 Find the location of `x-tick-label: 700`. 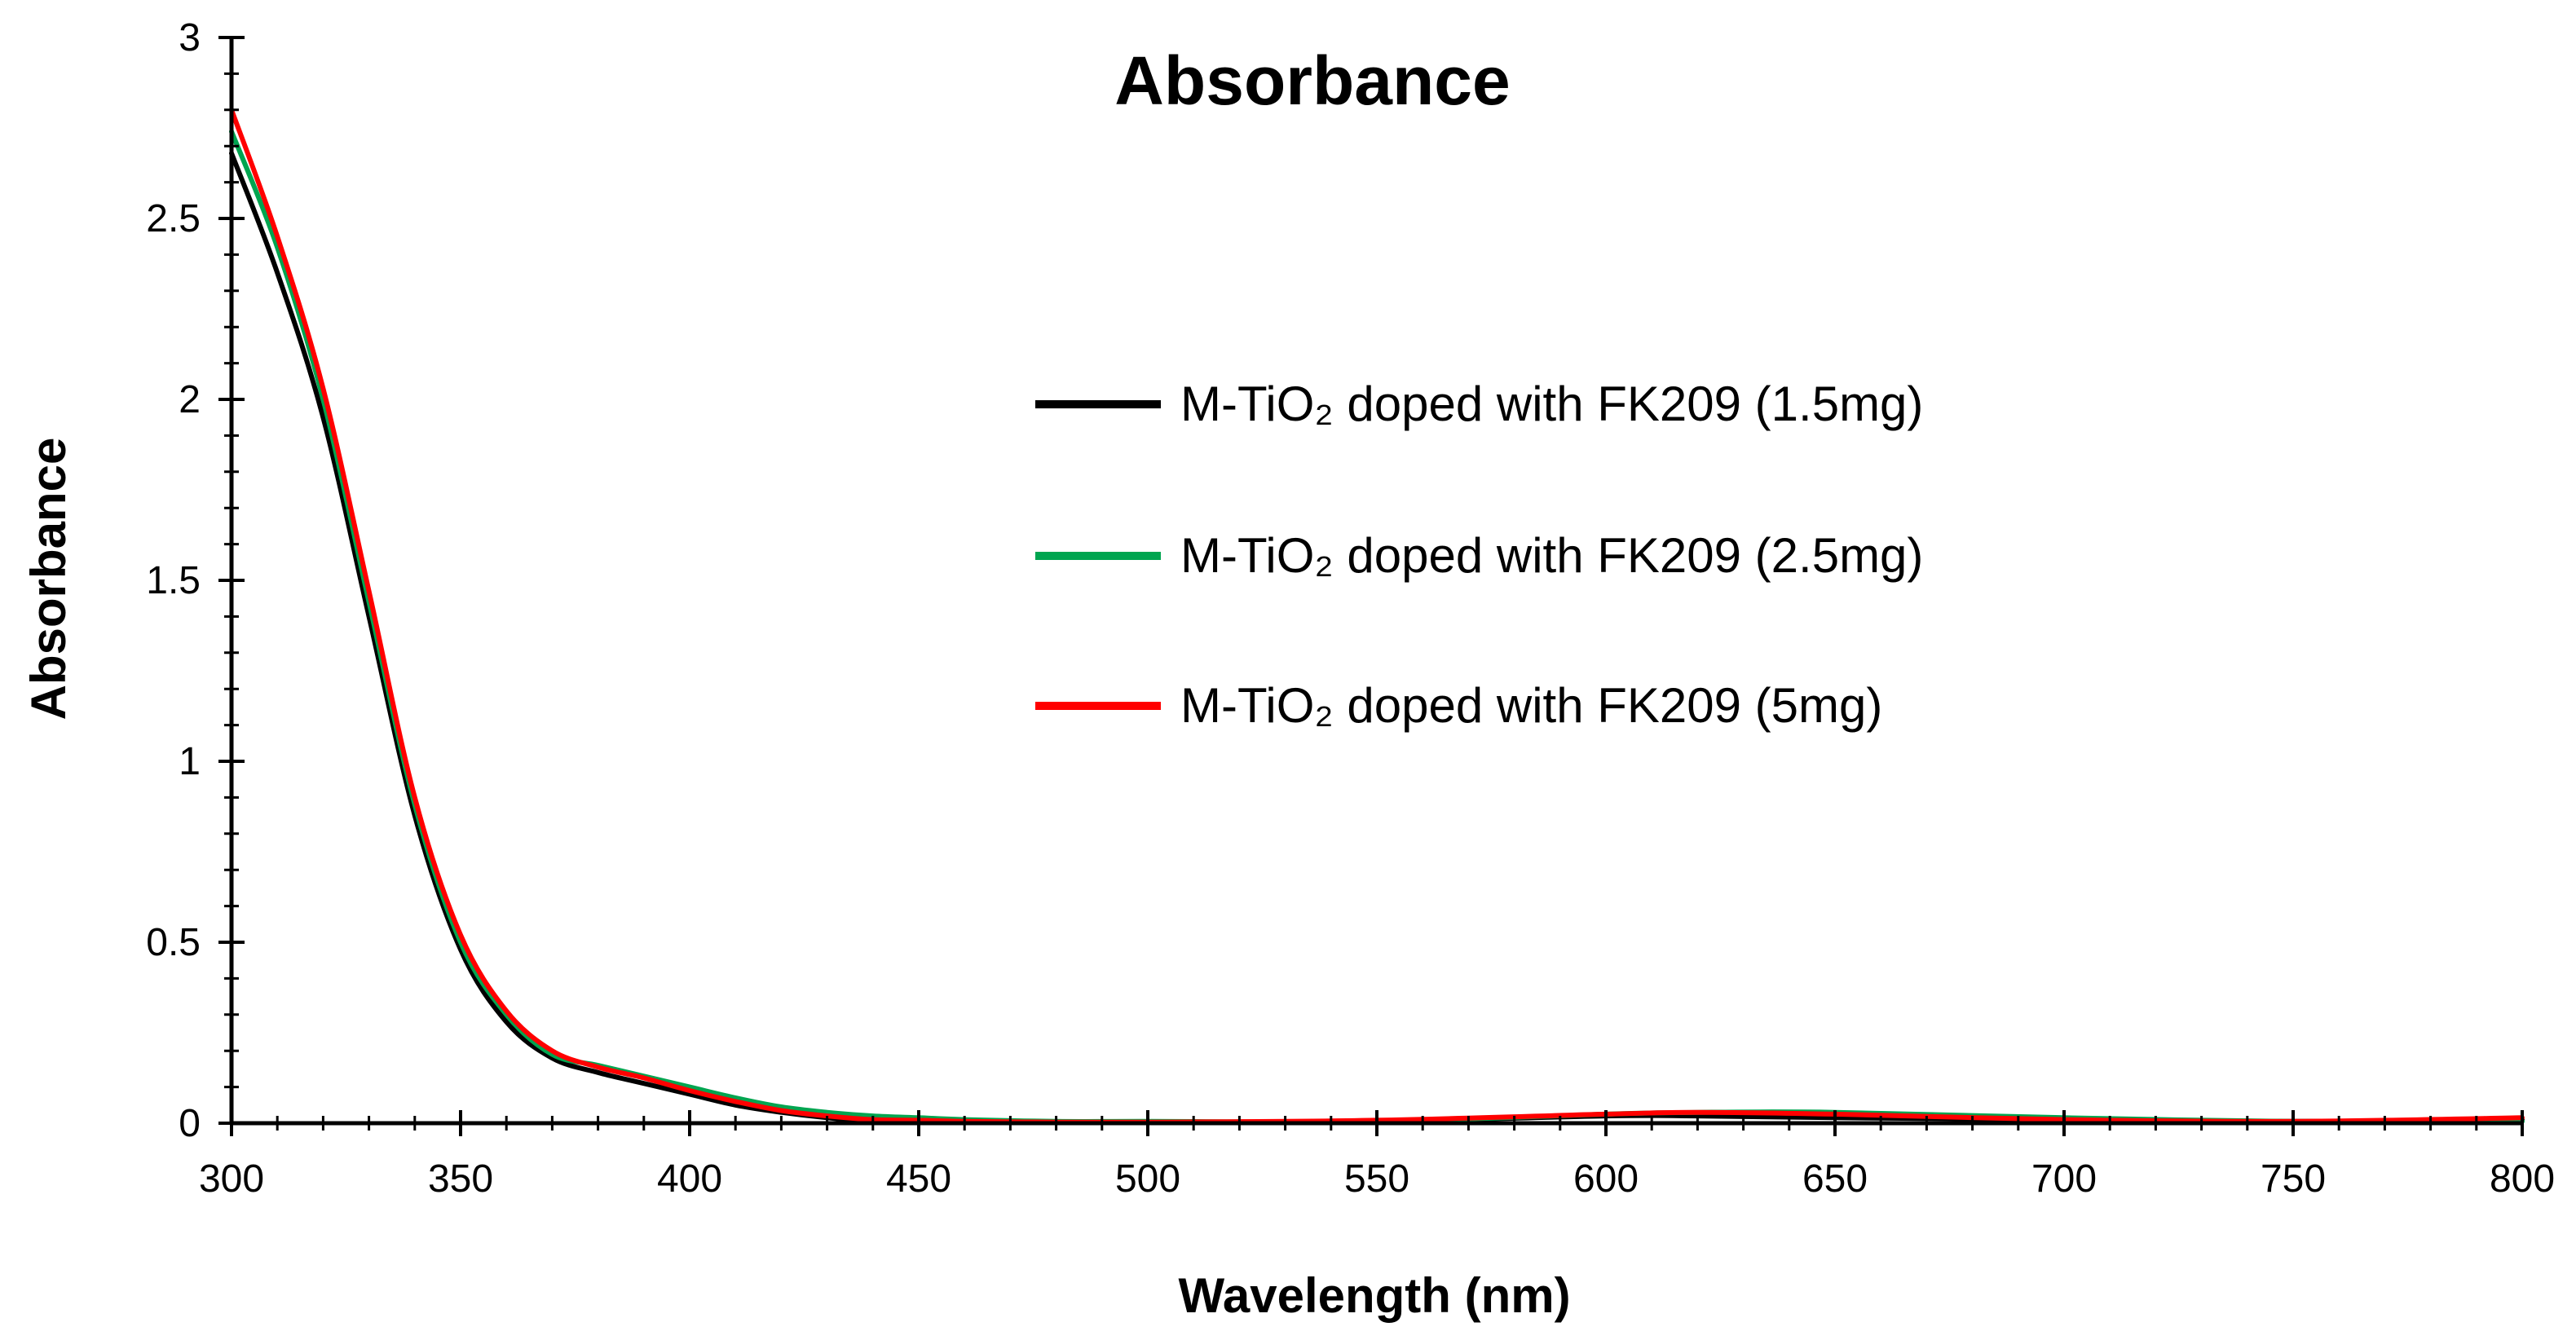

x-tick-label: 700 is located at coordinates (2064, 1179).